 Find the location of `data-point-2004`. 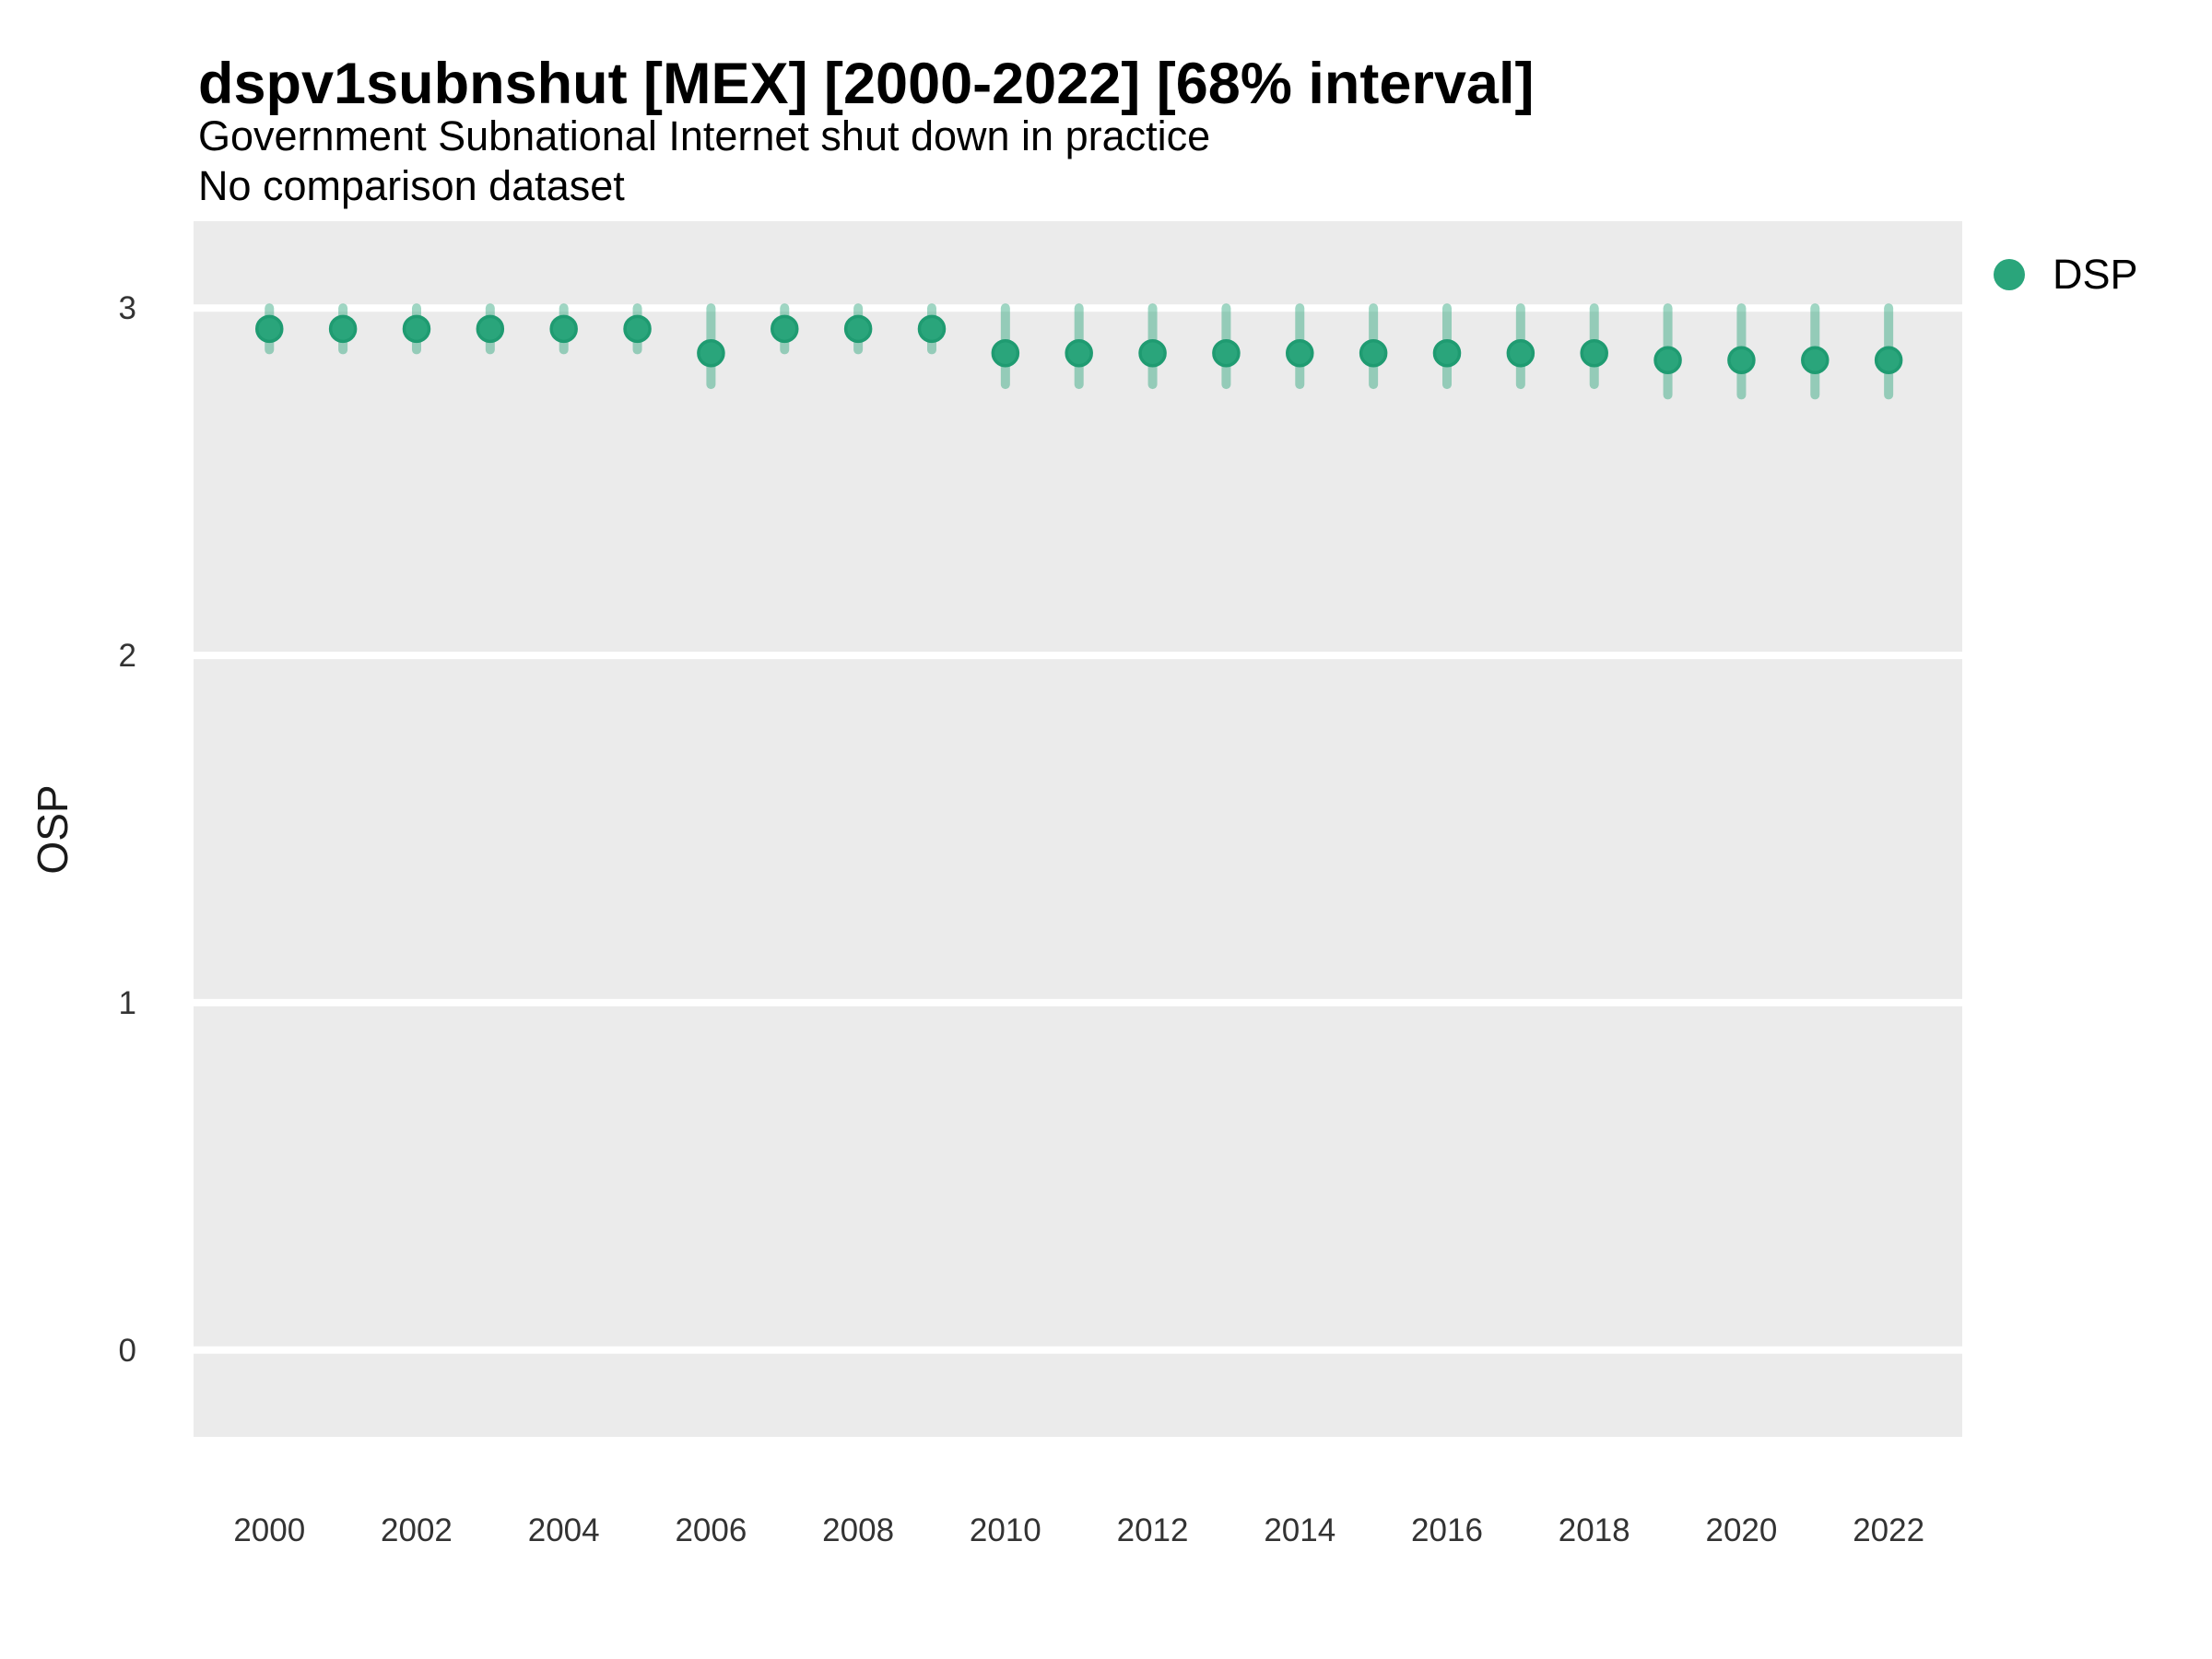

data-point-2004 is located at coordinates (563, 329).